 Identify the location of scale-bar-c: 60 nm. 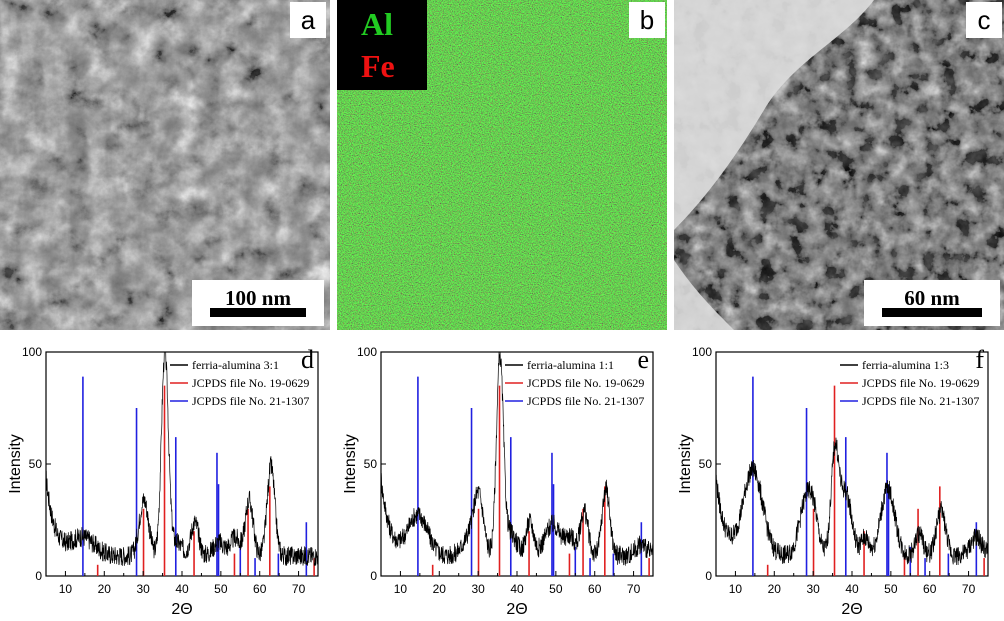
(932, 303).